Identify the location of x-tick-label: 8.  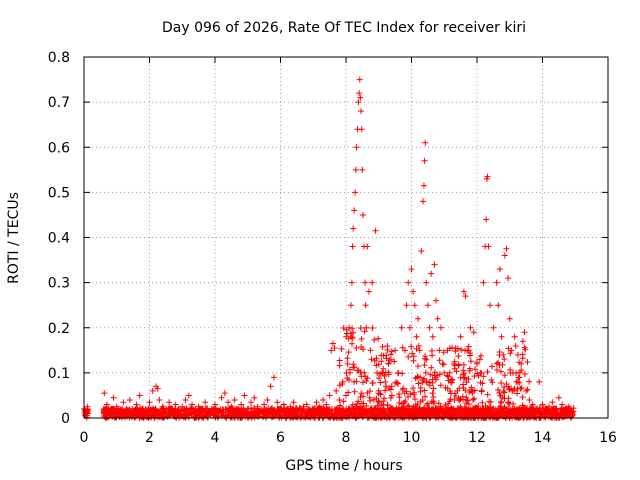
(346, 438).